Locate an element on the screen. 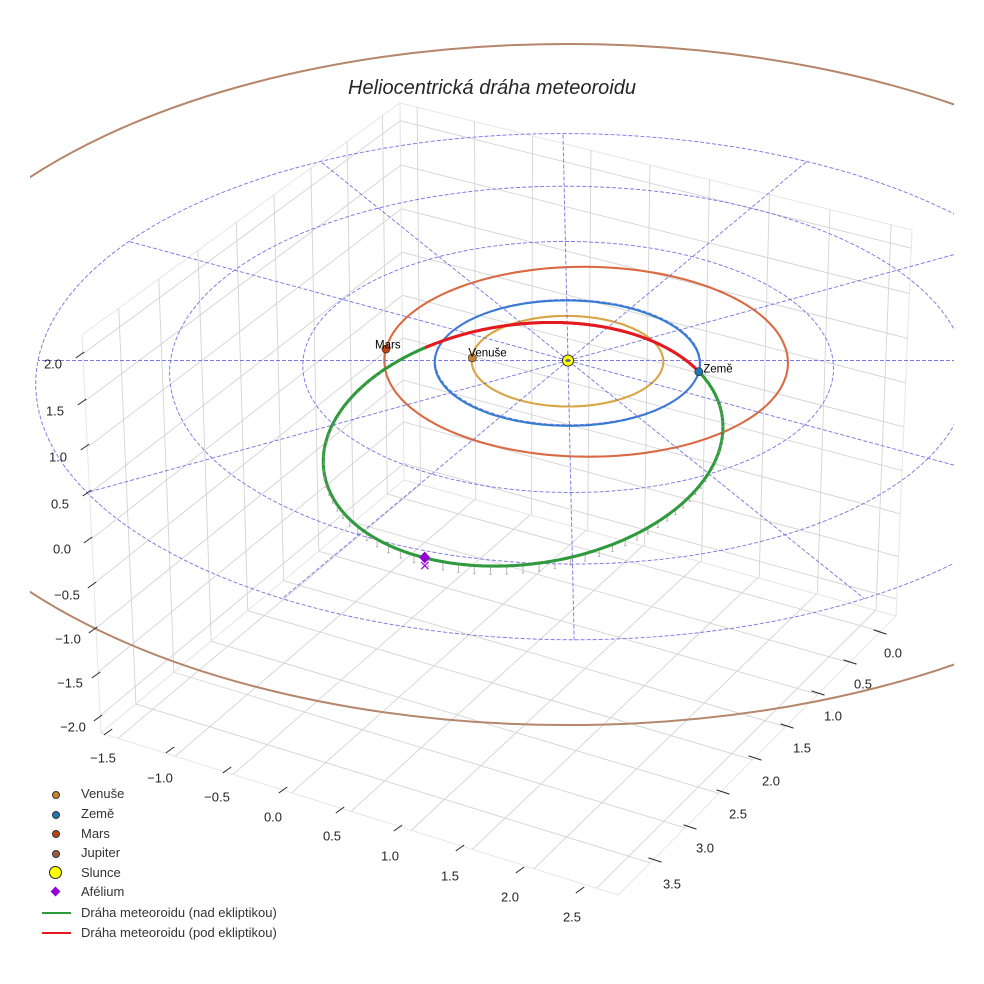  planet-label: Mars is located at coordinates (388, 345).